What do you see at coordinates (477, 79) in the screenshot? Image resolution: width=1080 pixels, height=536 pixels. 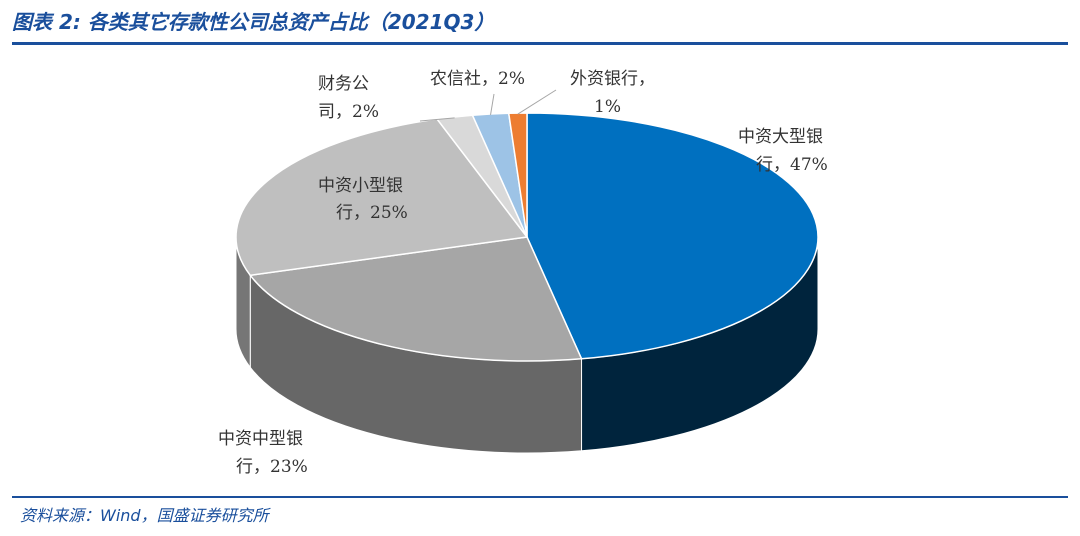 I see `label-rural-credit: 农信社，2%` at bounding box center [477, 79].